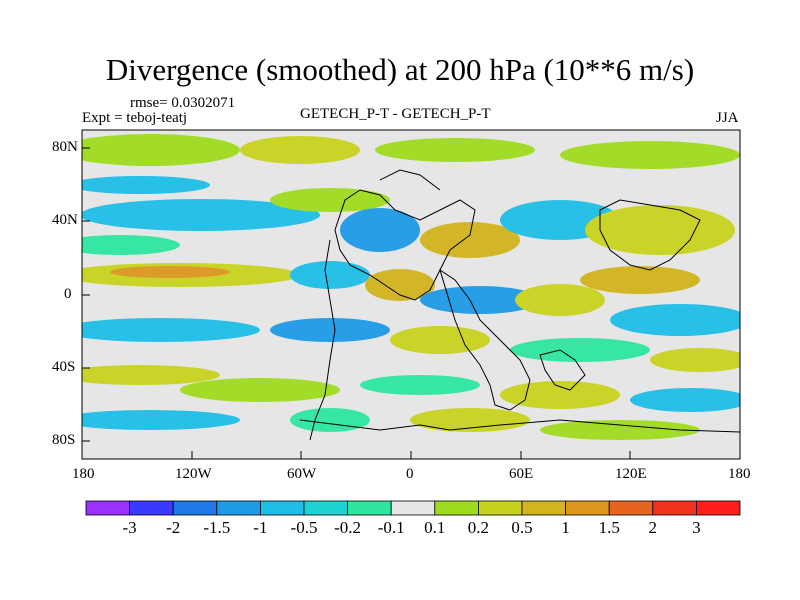 The height and width of the screenshot is (600, 800). I want to click on colorbar-label: 0.1, so click(435, 527).